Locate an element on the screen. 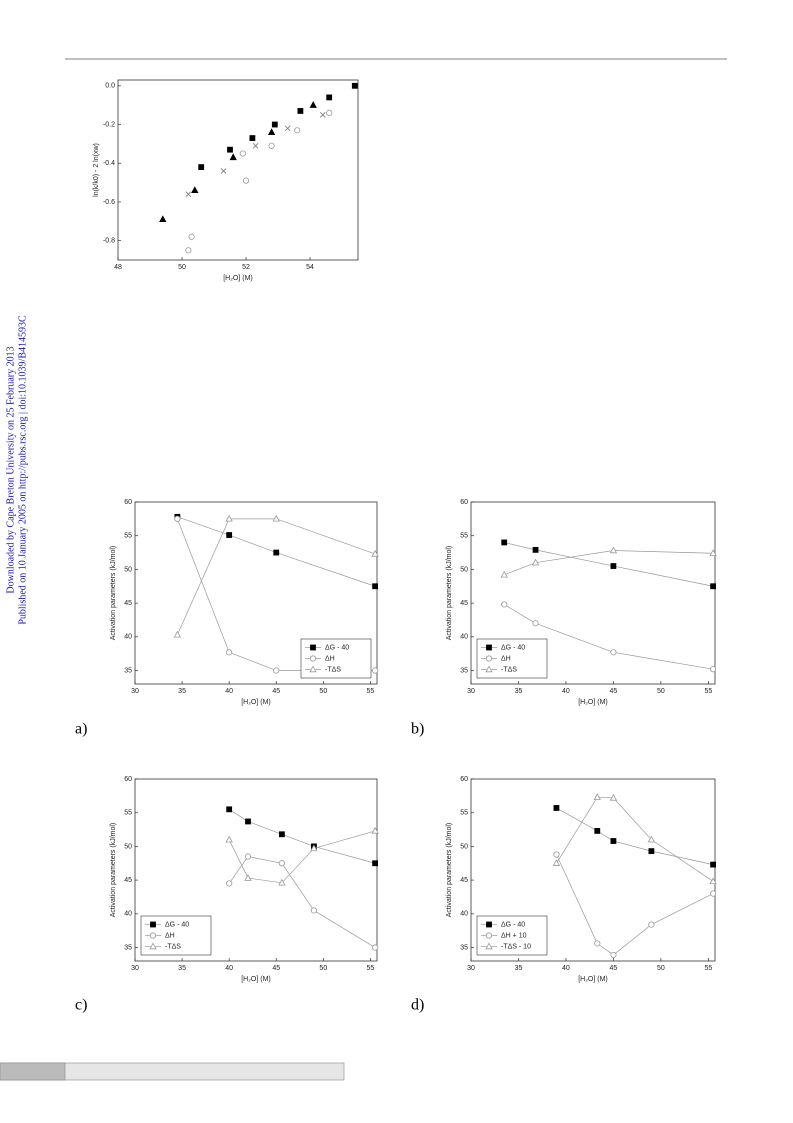 This screenshot has width=793, height=1123. y-tick-label: 40 is located at coordinates (128, 637).